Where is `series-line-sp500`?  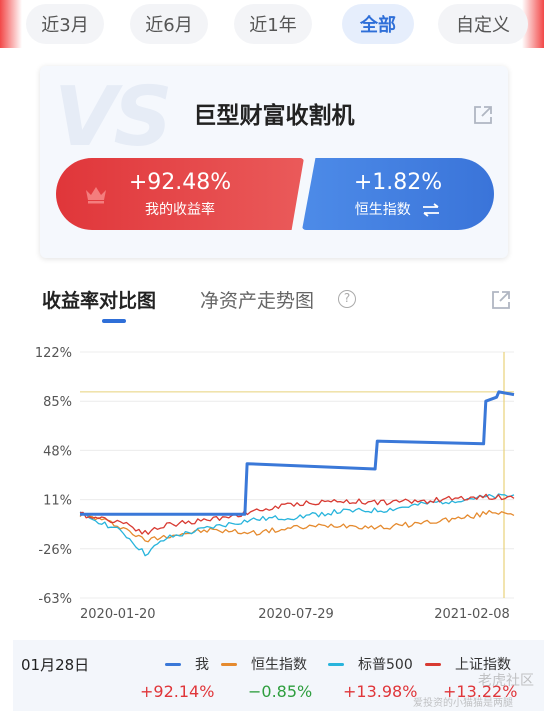
series-line-sp500 is located at coordinates (297, 525).